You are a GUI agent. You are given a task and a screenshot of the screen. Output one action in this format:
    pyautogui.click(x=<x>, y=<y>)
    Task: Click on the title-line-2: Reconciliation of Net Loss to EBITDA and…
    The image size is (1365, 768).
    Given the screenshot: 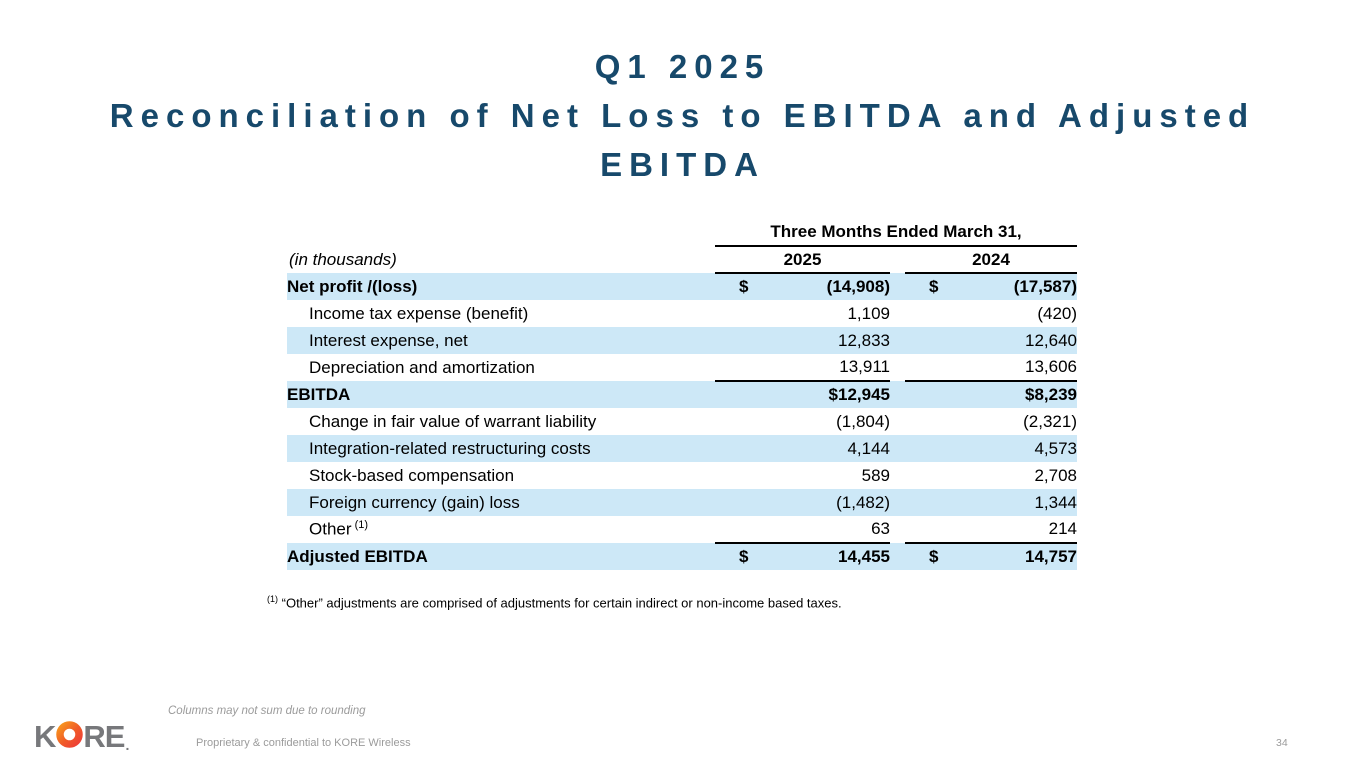 What is the action you would take?
    pyautogui.click(x=682, y=115)
    